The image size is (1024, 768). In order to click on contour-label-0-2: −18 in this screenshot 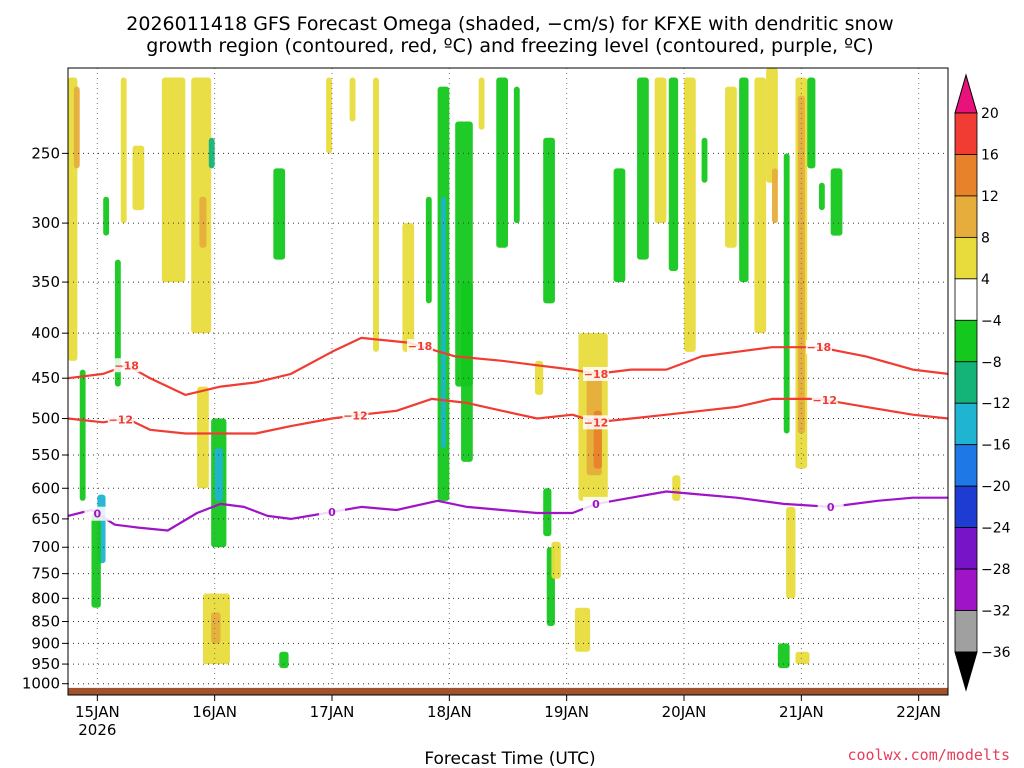, I will do `click(596, 374)`.